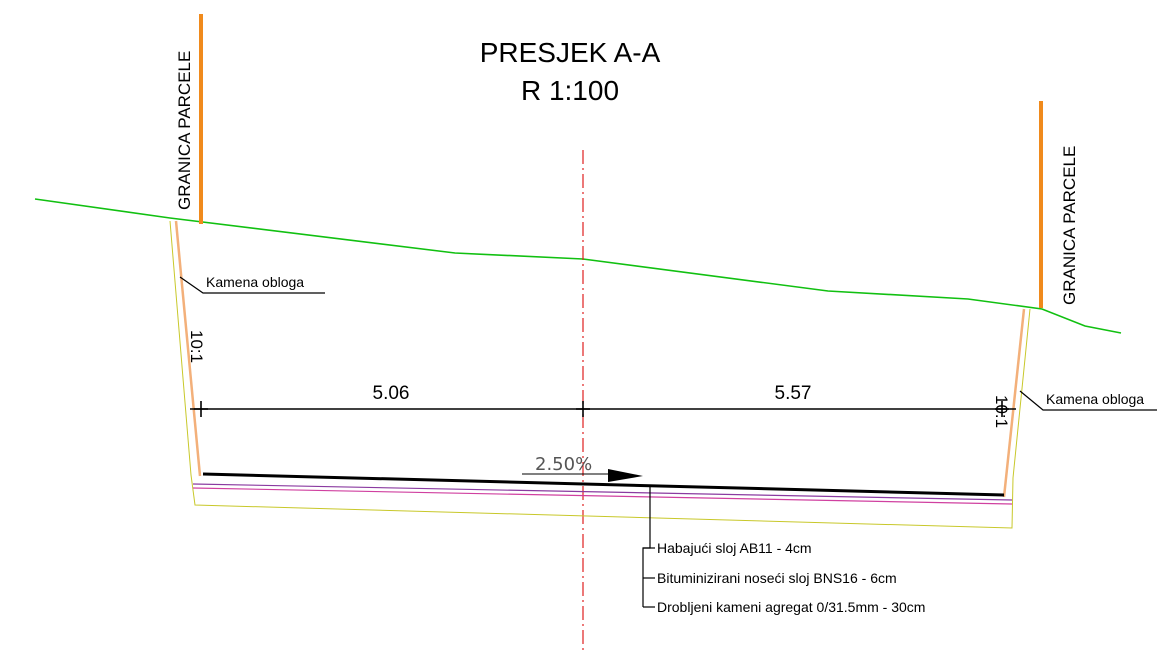 This screenshot has height=652, width=1157. I want to click on lining-label-left: Kamena obloga, so click(255, 282).